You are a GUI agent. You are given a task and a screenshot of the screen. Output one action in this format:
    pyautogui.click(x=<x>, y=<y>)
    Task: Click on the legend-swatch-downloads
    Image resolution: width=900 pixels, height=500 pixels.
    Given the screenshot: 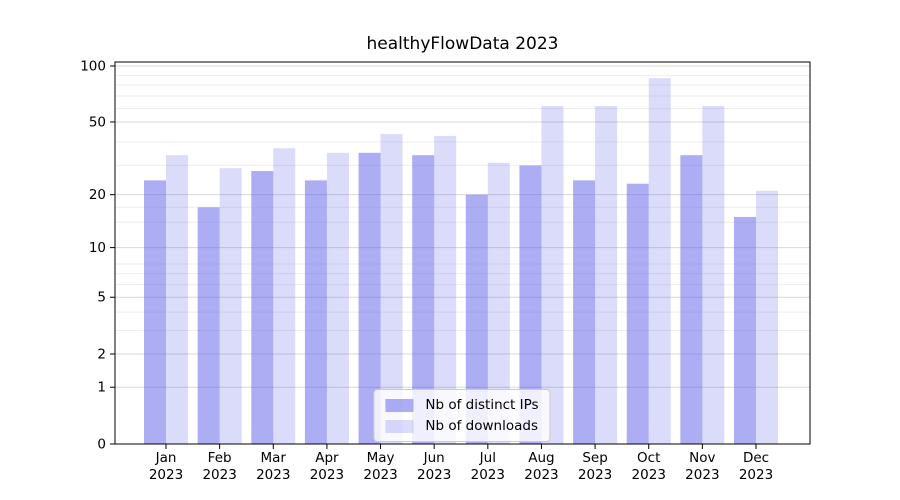 What is the action you would take?
    pyautogui.click(x=399, y=426)
    